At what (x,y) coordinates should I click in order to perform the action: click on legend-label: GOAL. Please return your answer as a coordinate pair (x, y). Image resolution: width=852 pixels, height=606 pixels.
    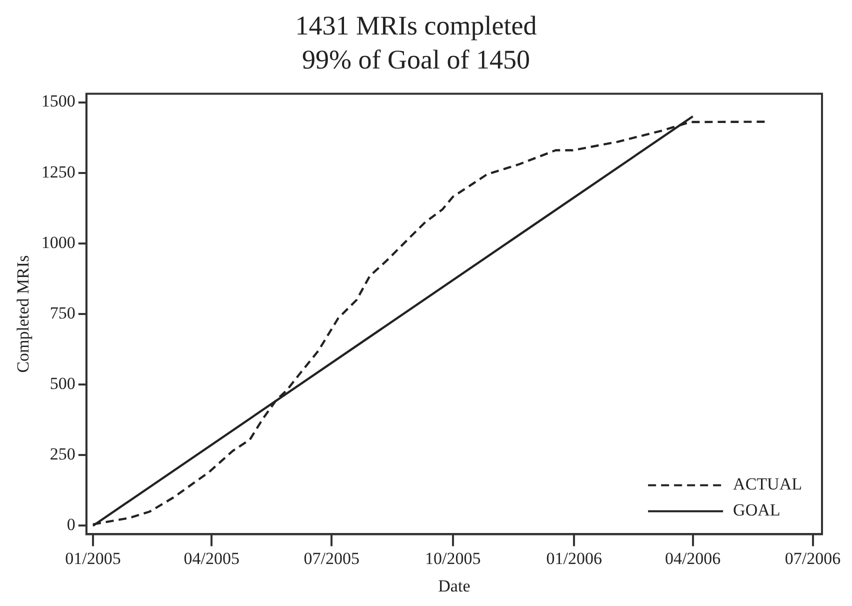
    Looking at the image, I should click on (756, 510).